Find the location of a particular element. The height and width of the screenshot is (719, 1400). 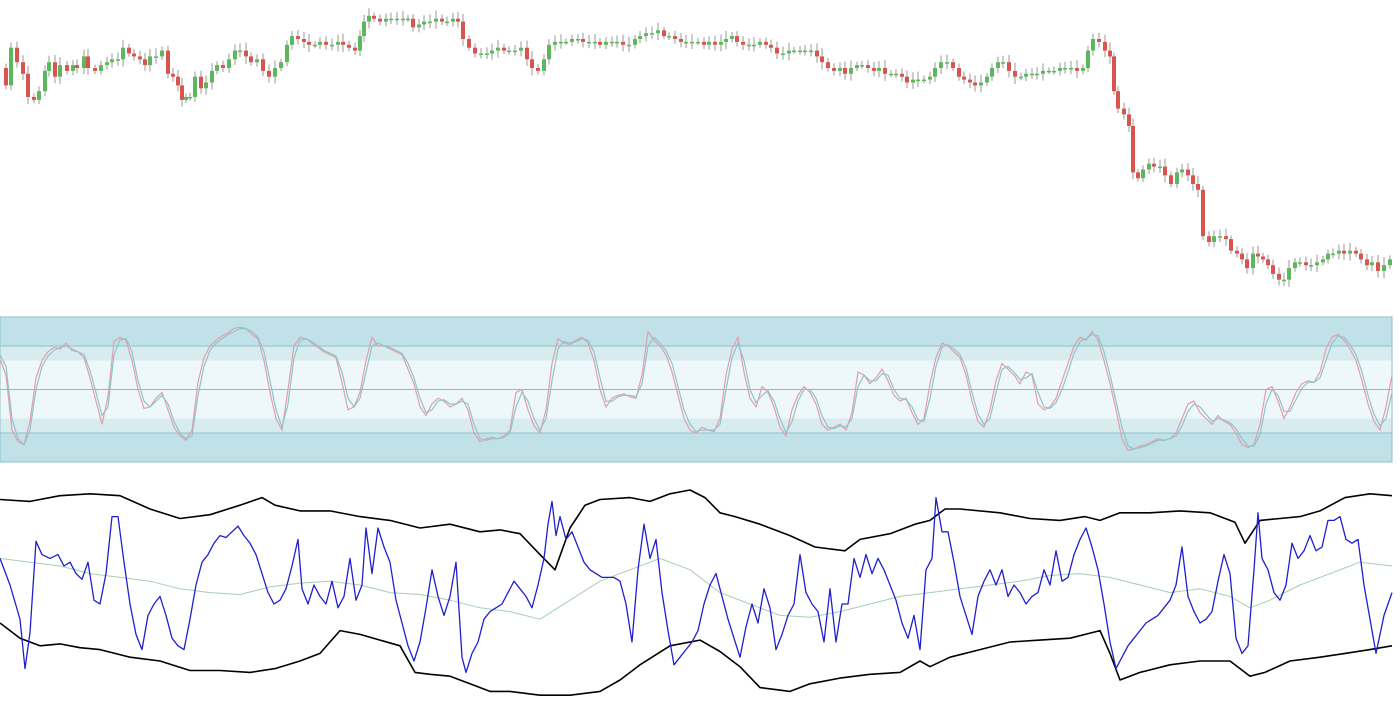

oscillator-band is located at coordinates (696, 331).